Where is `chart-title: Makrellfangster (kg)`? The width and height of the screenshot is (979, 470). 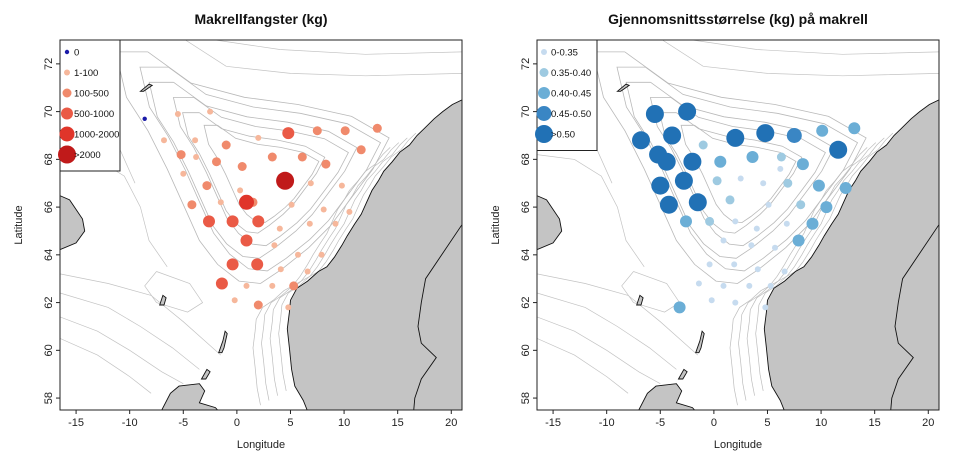 chart-title: Makrellfangster (kg) is located at coordinates (260, 19).